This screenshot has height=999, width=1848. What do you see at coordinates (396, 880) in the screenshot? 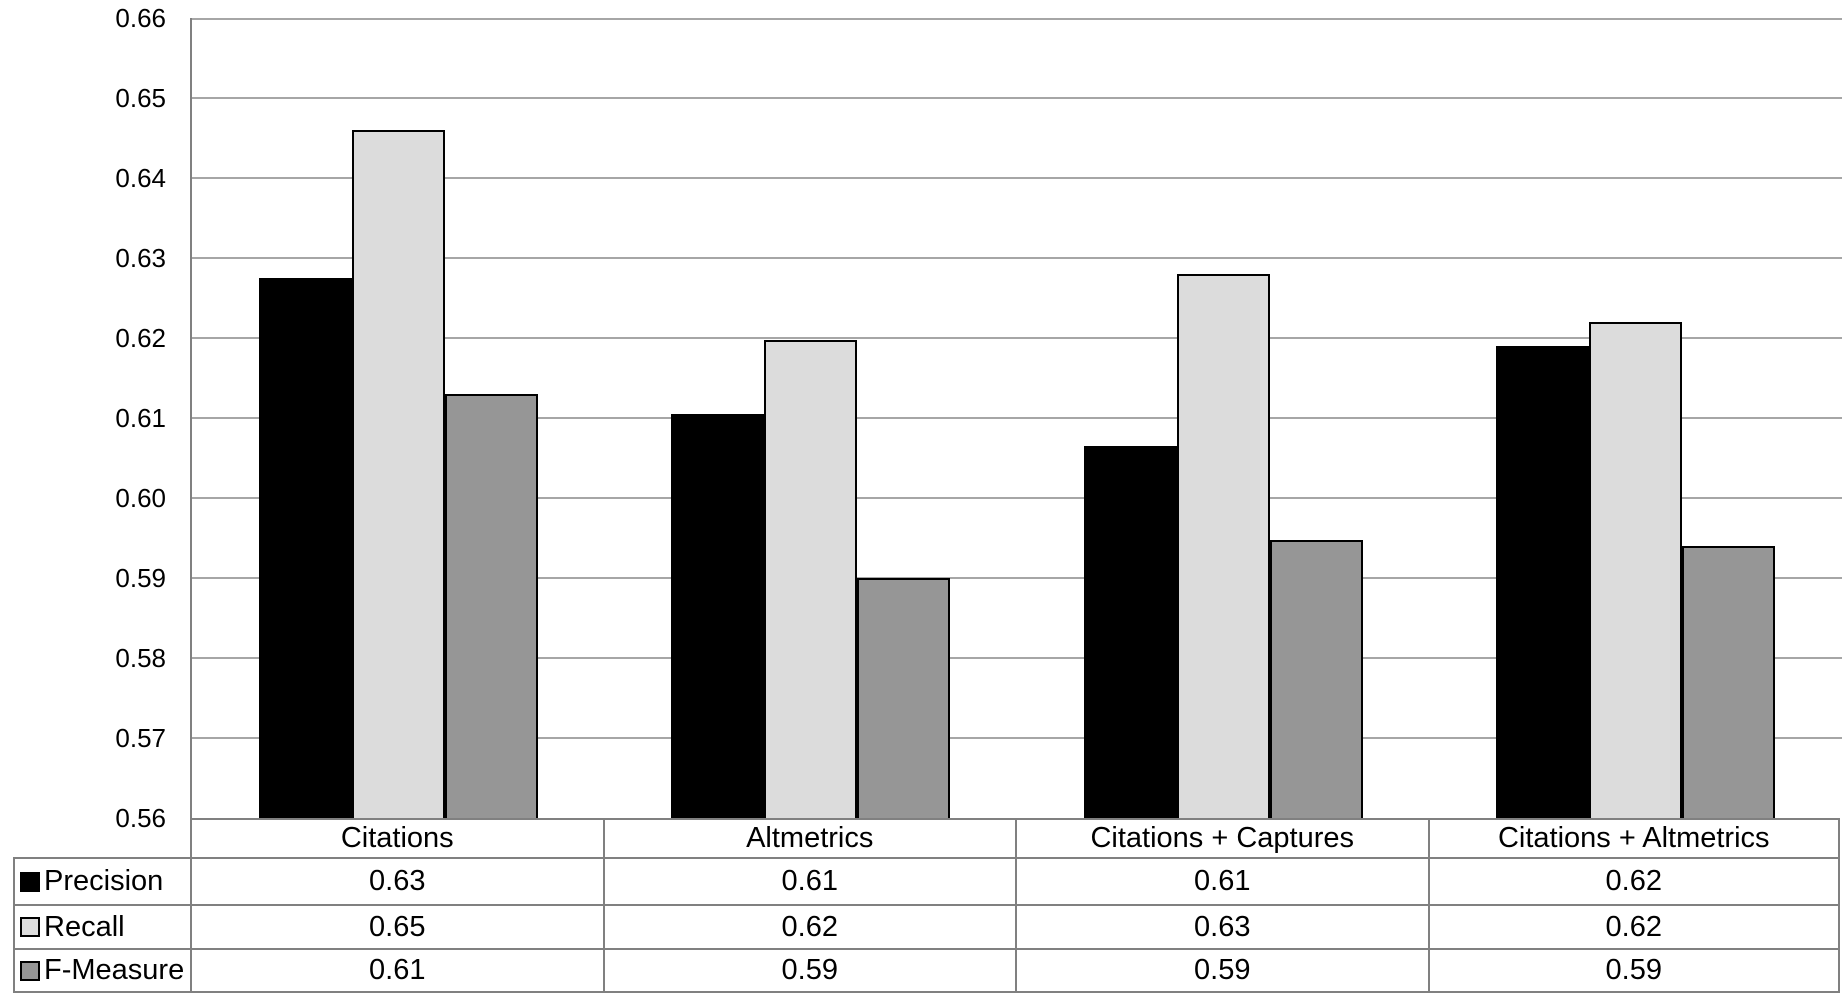
I see `value-cell-precision-citations: 0.63` at bounding box center [396, 880].